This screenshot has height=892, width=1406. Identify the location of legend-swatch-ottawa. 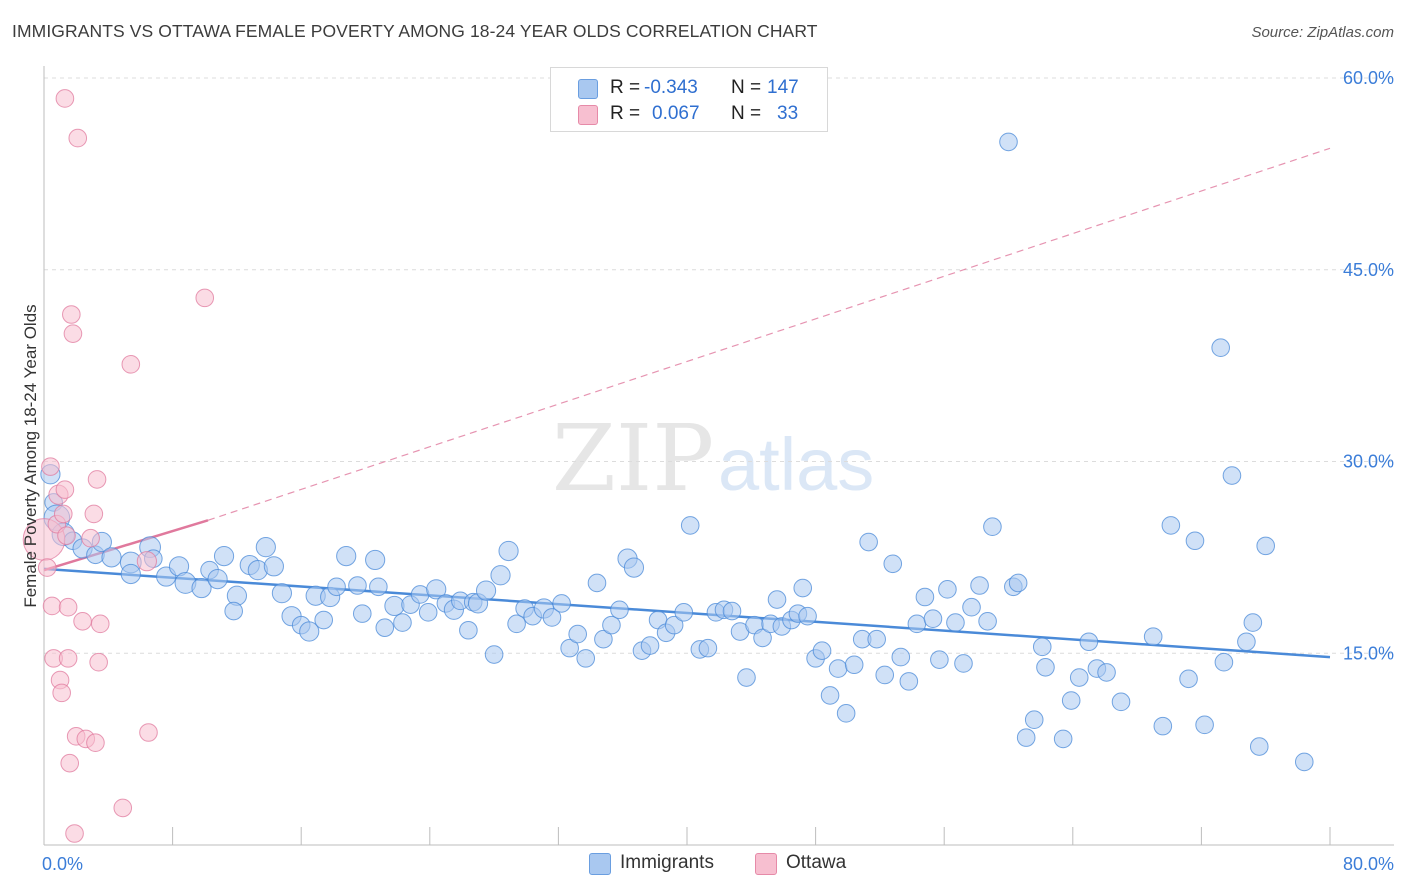
(588, 115).